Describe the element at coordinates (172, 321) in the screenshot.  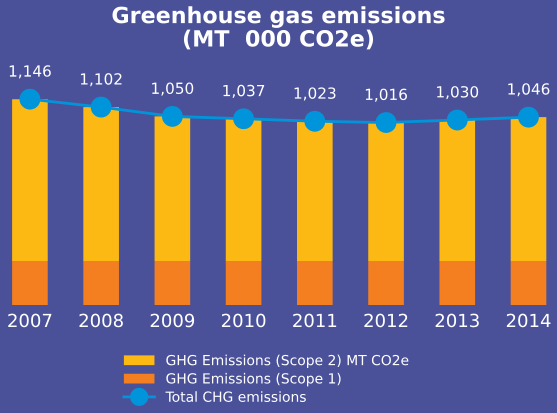
I see `x-tick-label: 2009` at that location.